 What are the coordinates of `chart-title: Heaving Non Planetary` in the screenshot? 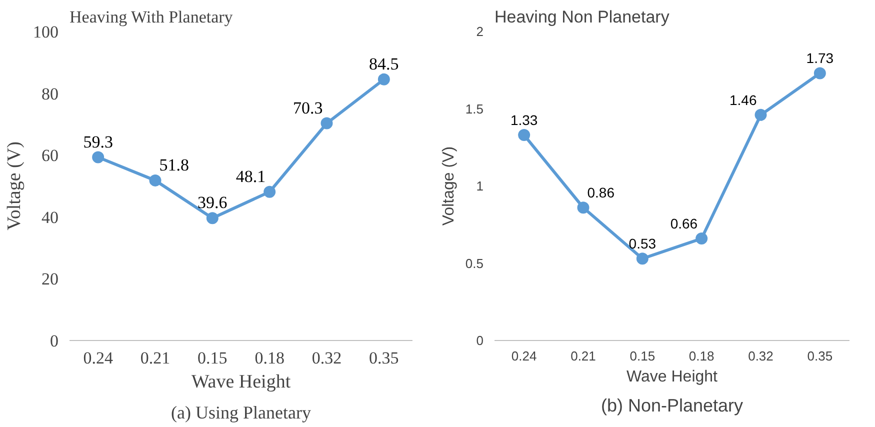 It's located at (582, 17).